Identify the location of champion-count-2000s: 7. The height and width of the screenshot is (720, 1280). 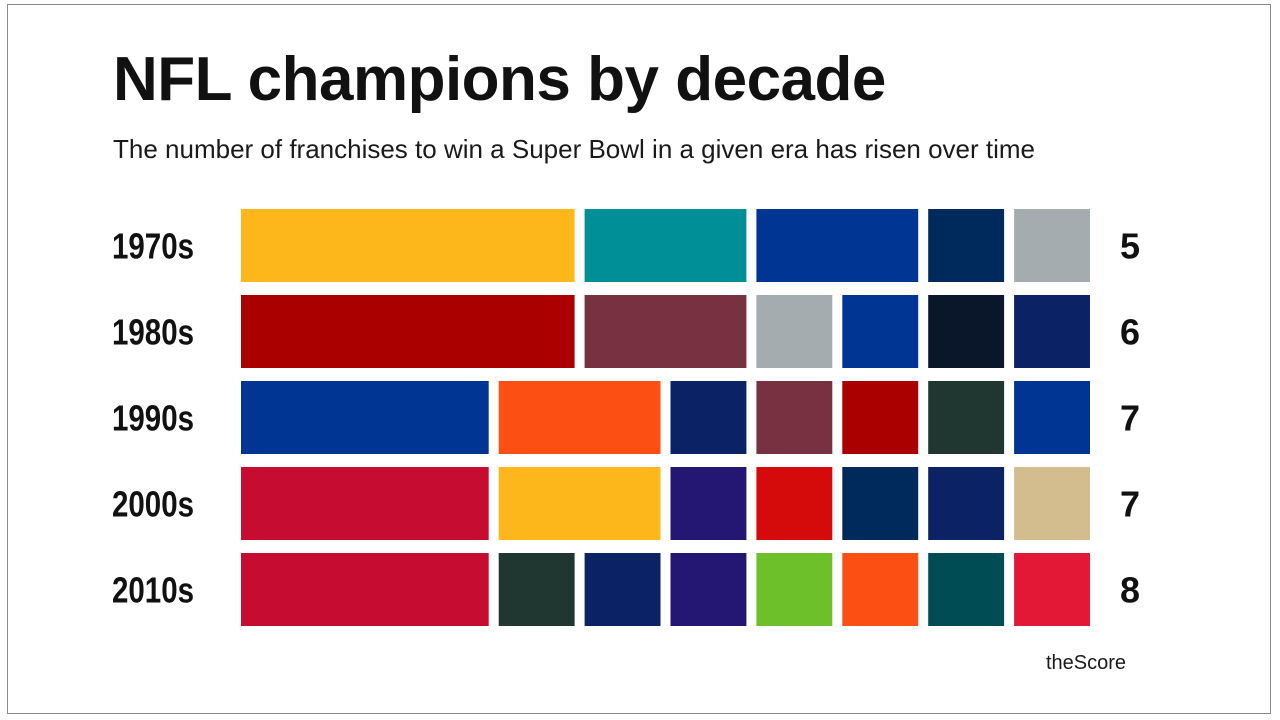
(1130, 504).